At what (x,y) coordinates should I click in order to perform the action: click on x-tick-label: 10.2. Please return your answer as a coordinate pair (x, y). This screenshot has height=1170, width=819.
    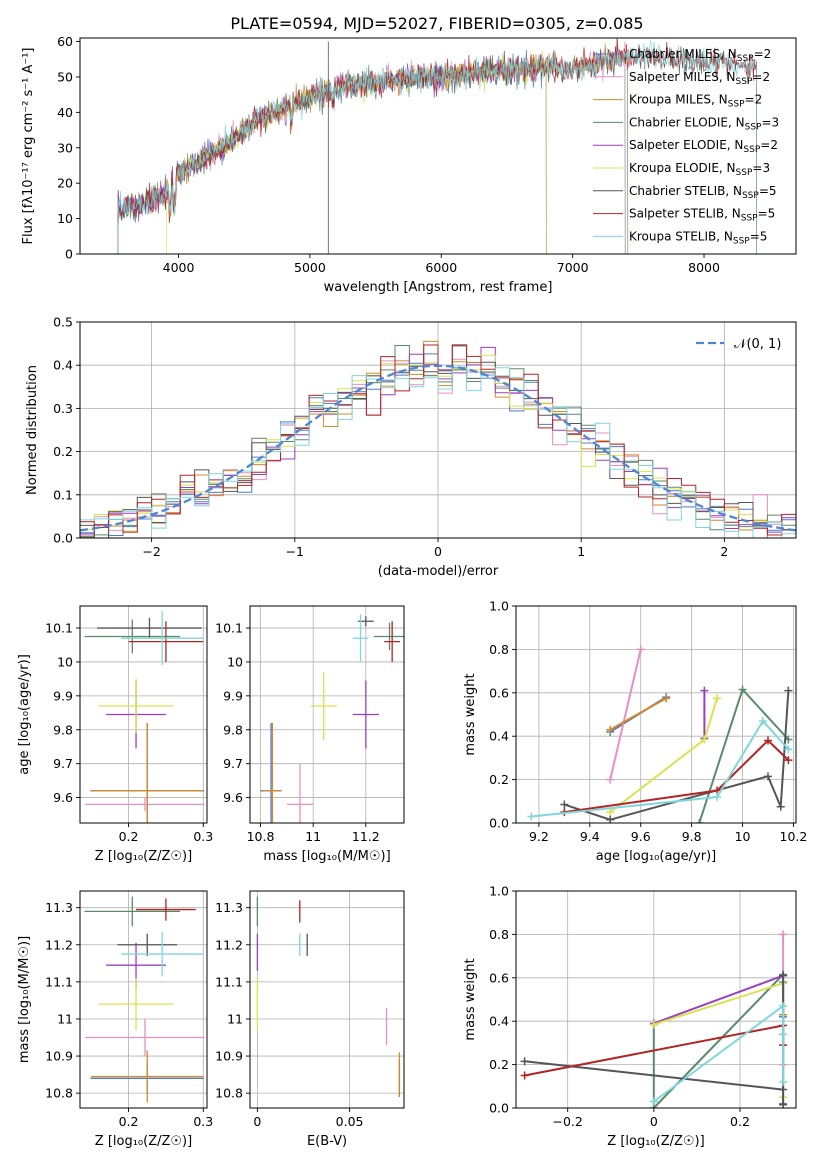
    Looking at the image, I should click on (794, 836).